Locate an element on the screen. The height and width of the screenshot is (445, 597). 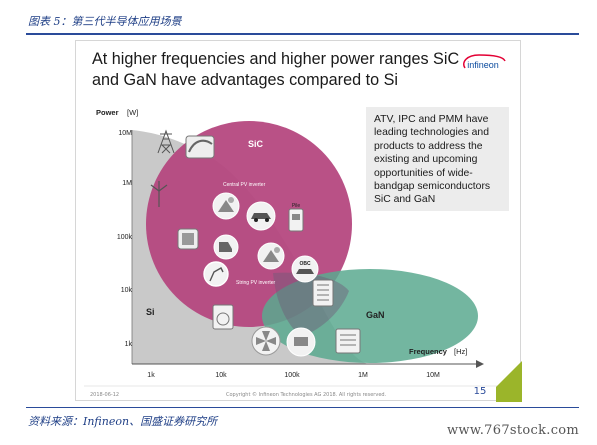
washing-machine-icon is located at coordinates (223, 317).